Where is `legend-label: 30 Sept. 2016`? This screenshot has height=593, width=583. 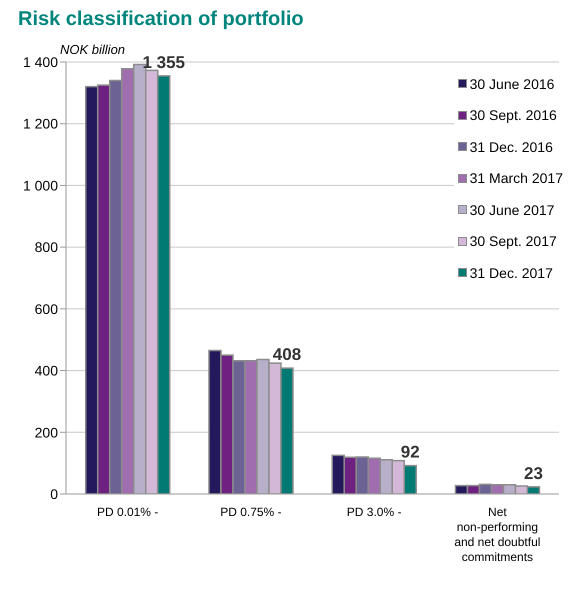 legend-label: 30 Sept. 2016 is located at coordinates (513, 116).